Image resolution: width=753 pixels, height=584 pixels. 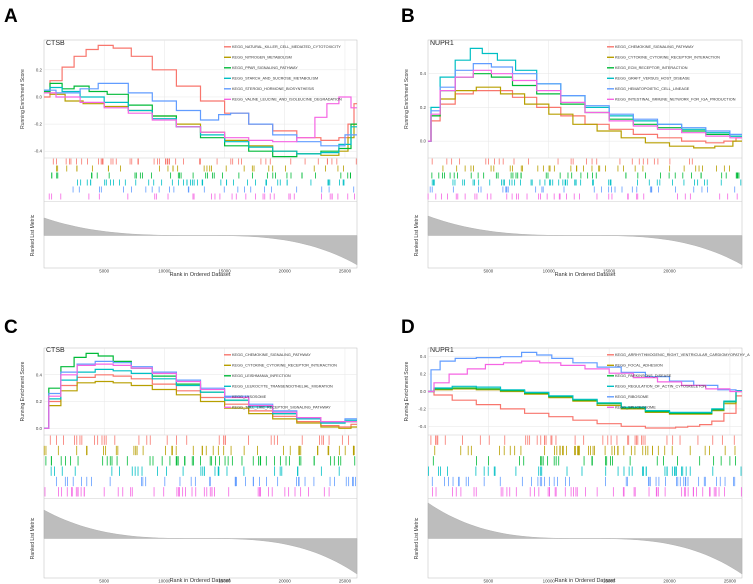 I want to click on legend-entry: KEGG_SPLICEOSOME, so click(x=635, y=408).